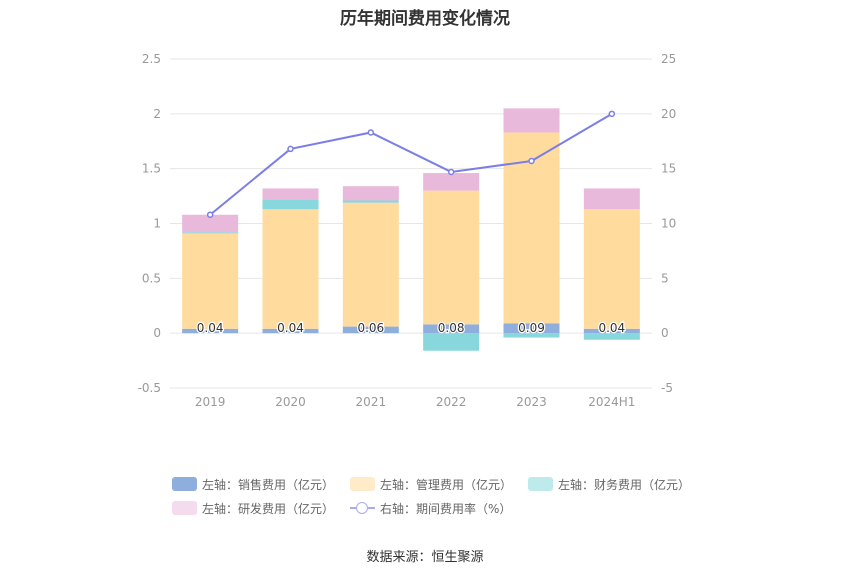 The width and height of the screenshot is (850, 575). Describe the element at coordinates (425, 19) in the screenshot. I see `chart-title: 历年期间费用变化情况` at that location.